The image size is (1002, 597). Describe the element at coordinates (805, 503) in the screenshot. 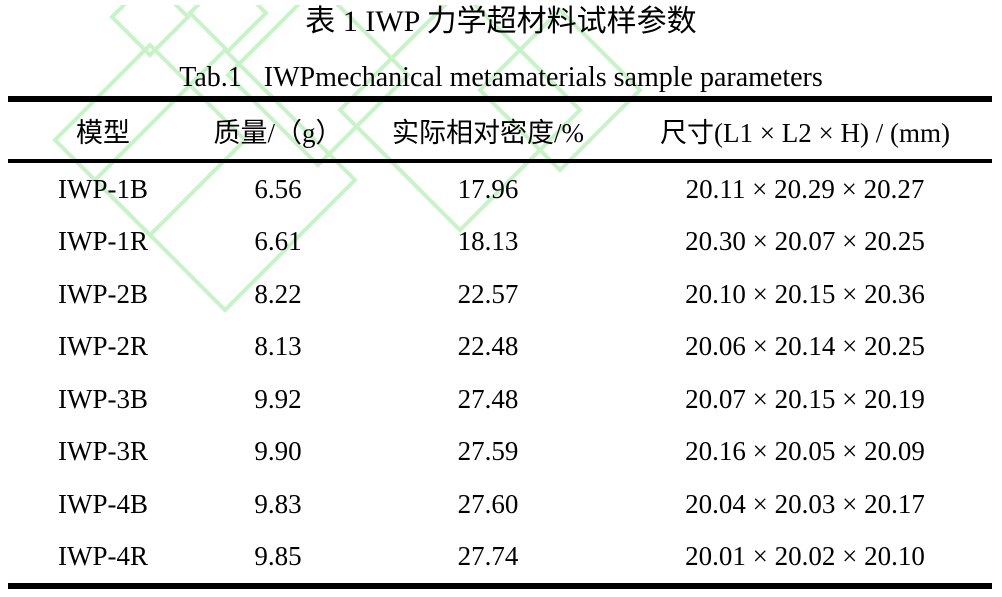

I see `cell-size: 20.04 × 20.03 × 20.17` at that location.